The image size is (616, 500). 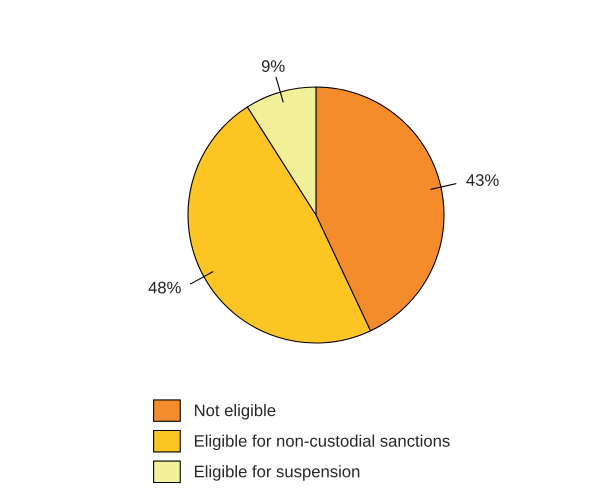 What do you see at coordinates (482, 180) in the screenshot?
I see `data-label: 43%` at bounding box center [482, 180].